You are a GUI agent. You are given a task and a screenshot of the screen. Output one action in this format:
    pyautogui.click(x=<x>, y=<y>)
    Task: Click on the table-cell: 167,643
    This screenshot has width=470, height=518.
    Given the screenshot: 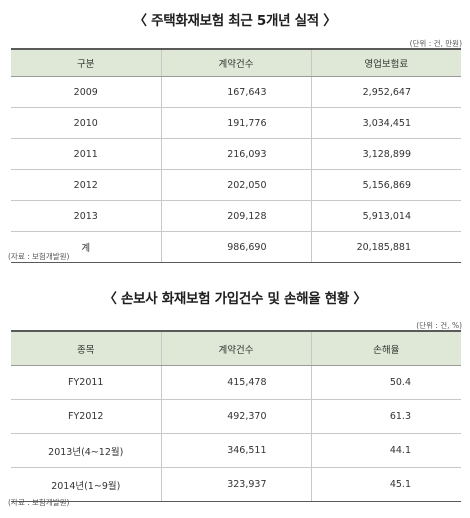 What is the action you would take?
    pyautogui.click(x=235, y=92)
    